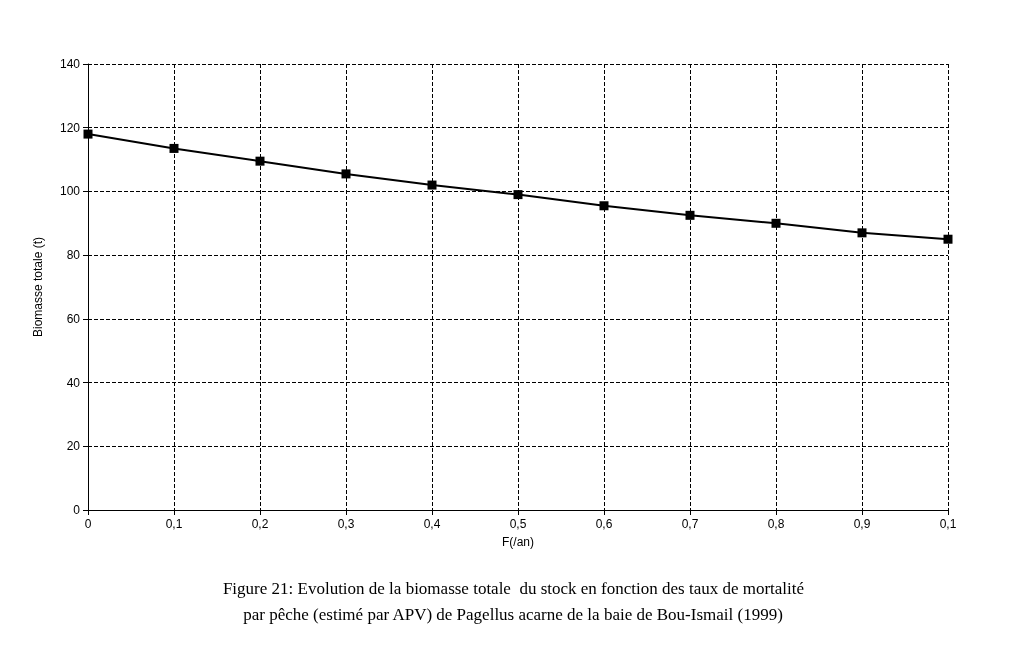 The image size is (1027, 668). Describe the element at coordinates (604, 524) in the screenshot. I see `x-tick-label: 0,6` at that location.